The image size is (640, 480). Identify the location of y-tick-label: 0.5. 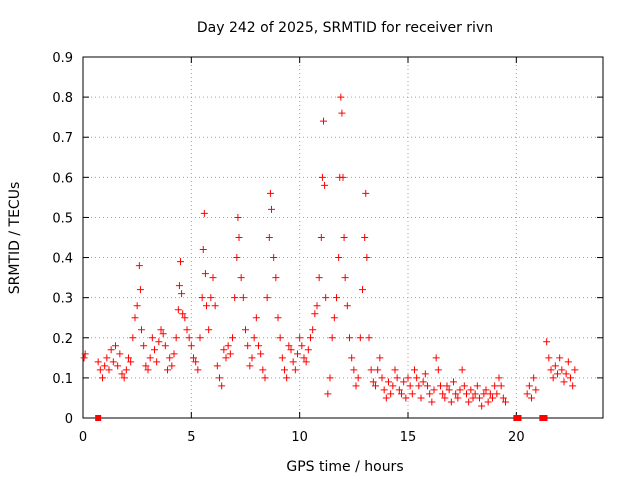
(62, 218).